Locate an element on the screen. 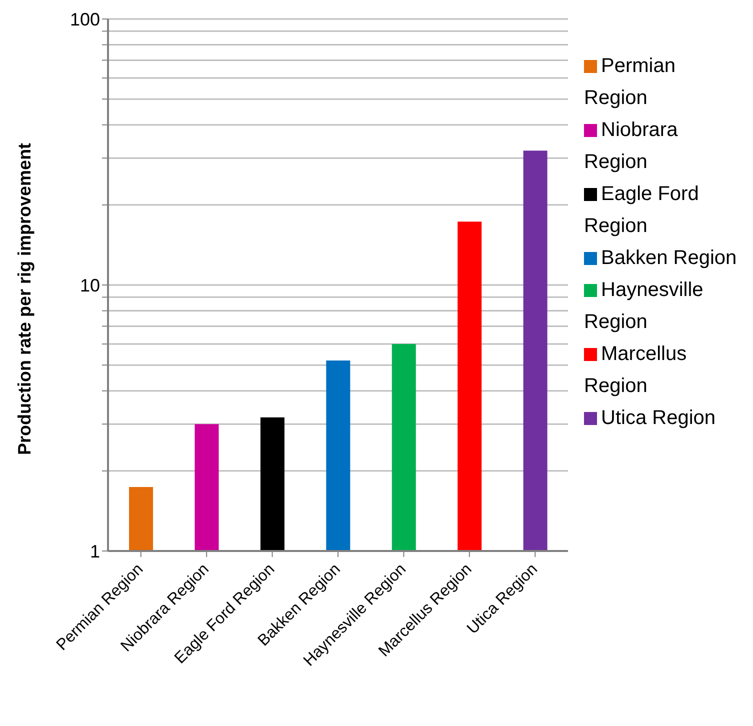  legend-label: Haynesville Region is located at coordinates (644, 306).